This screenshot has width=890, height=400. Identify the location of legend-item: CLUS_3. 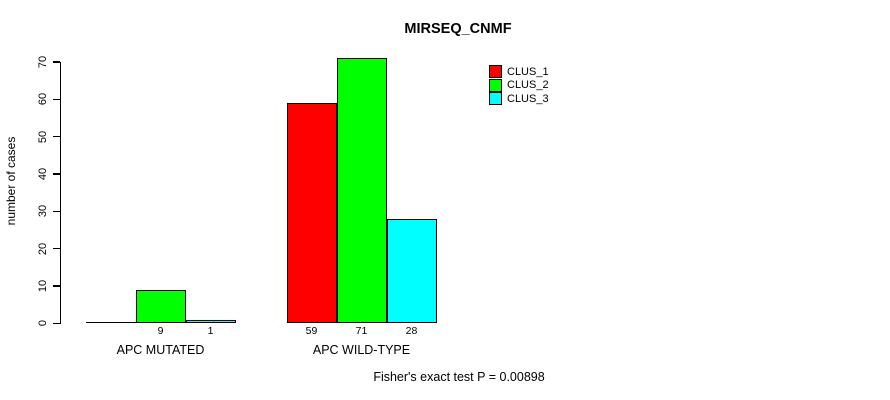
(519, 99).